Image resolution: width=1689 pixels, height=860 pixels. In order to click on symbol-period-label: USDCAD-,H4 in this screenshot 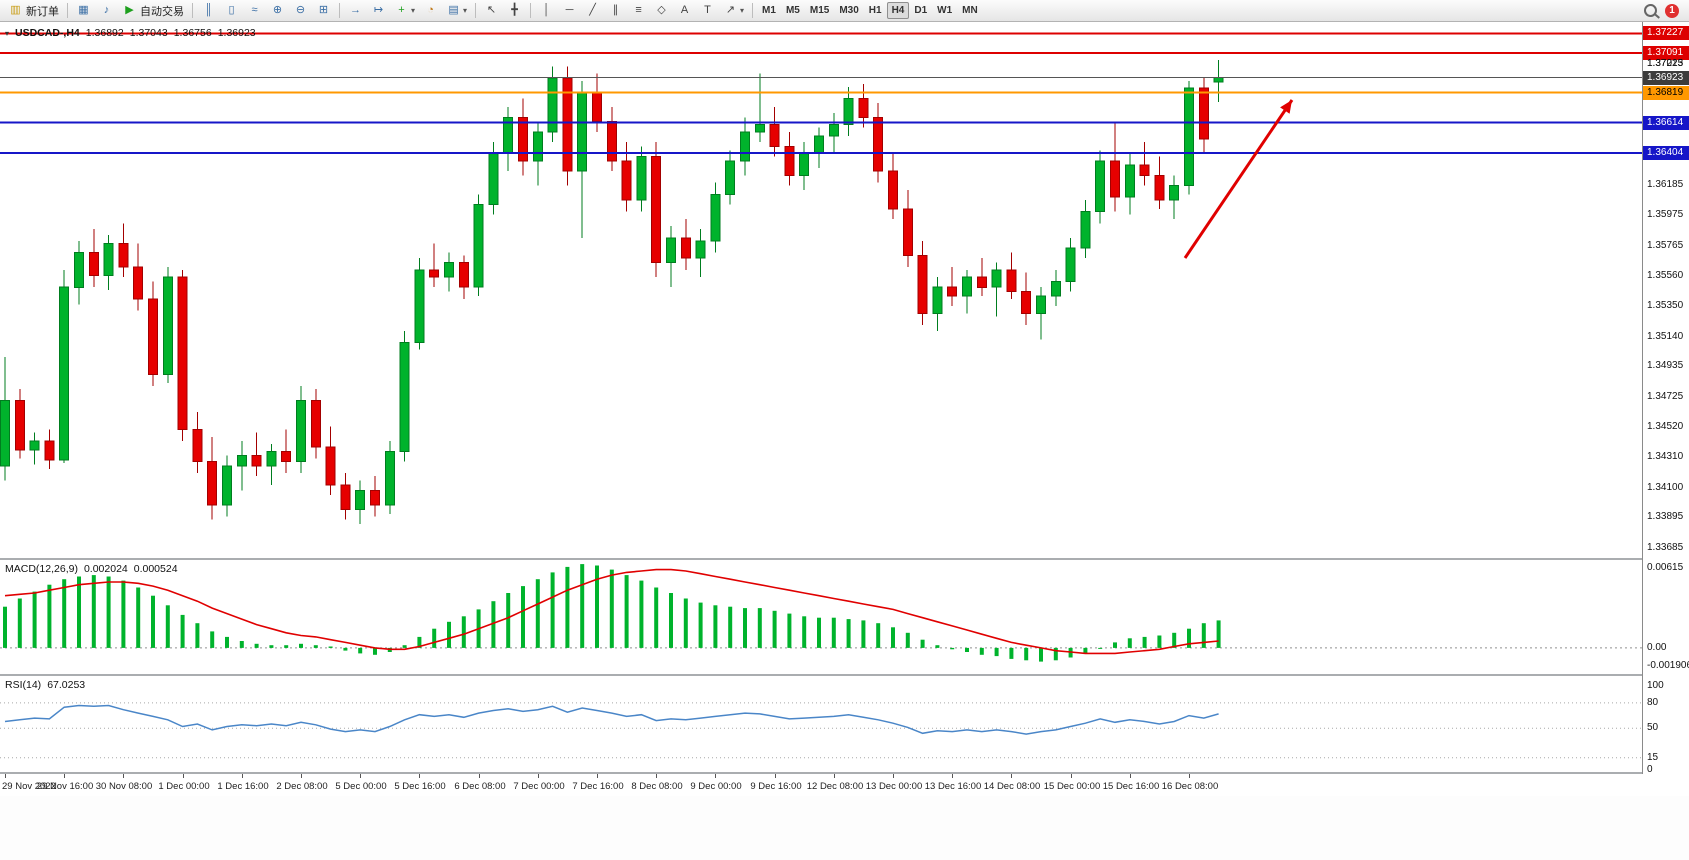, I will do `click(47, 33)`.